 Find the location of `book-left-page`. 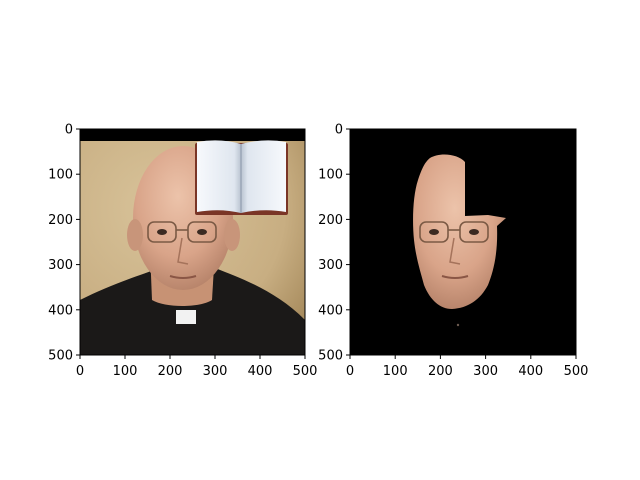

book-left-page is located at coordinates (219, 176).